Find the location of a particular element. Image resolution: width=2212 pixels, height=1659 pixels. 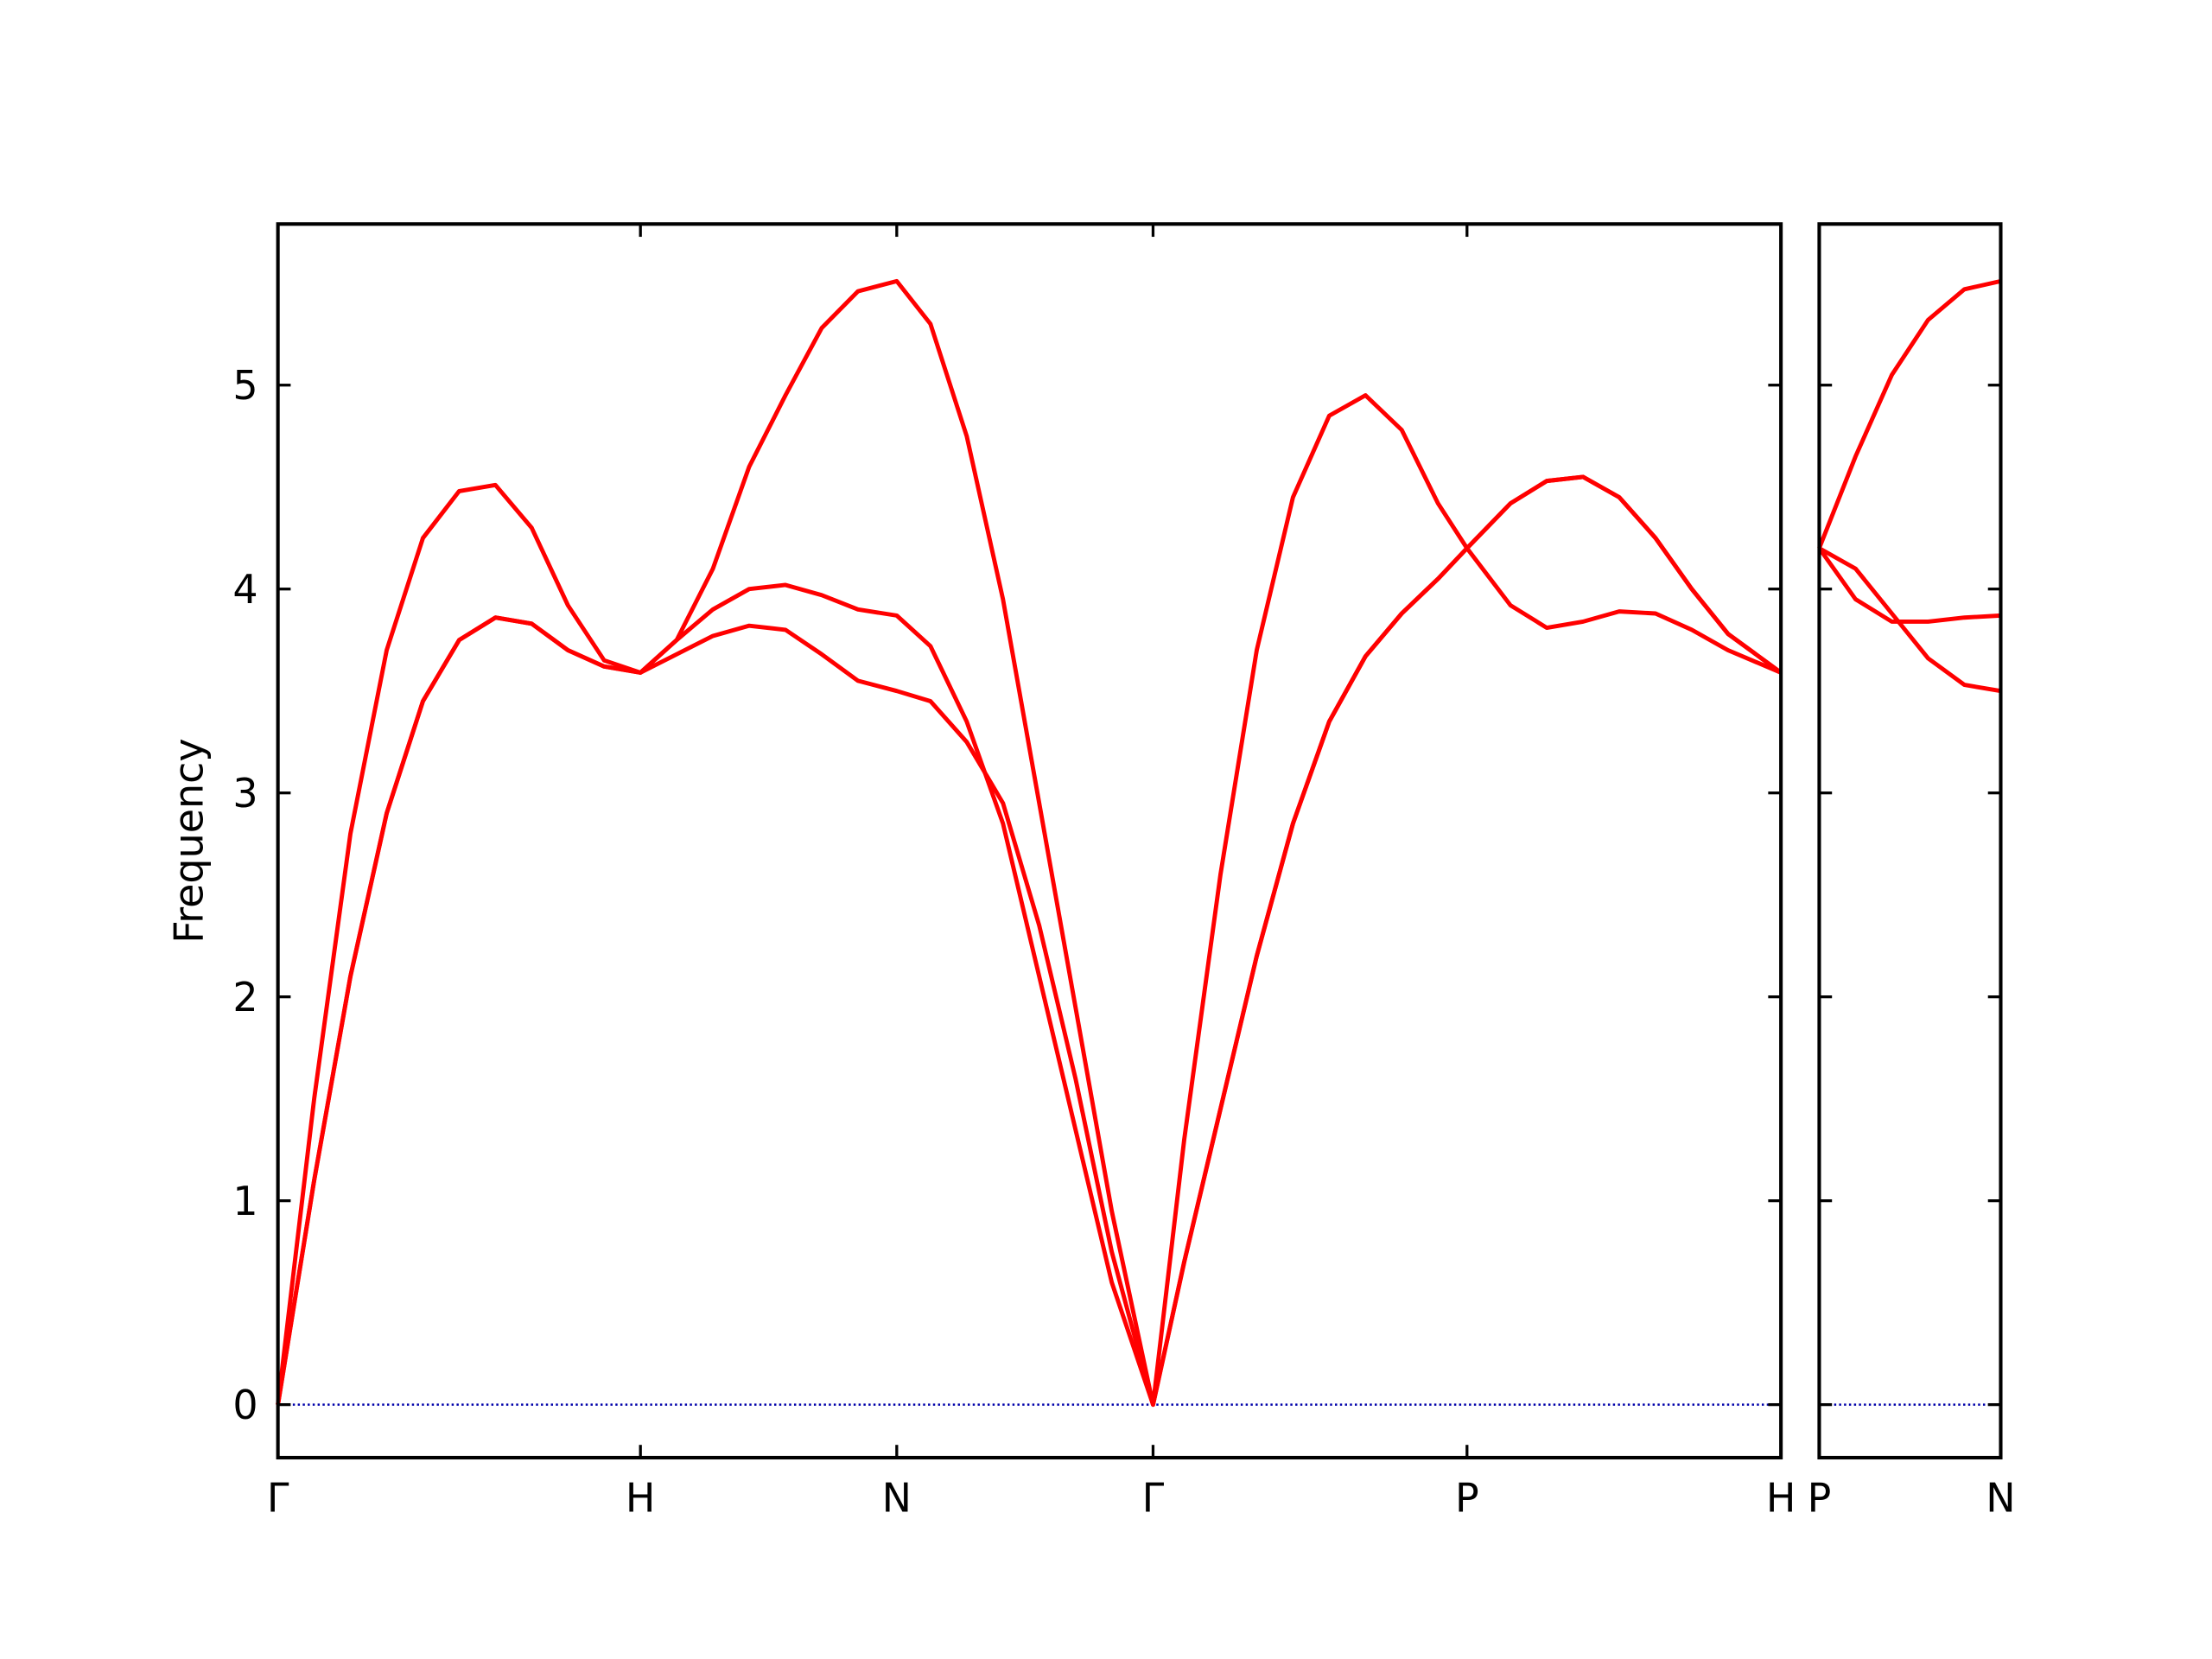

y-tick-label: 0 is located at coordinates (244, 1405).